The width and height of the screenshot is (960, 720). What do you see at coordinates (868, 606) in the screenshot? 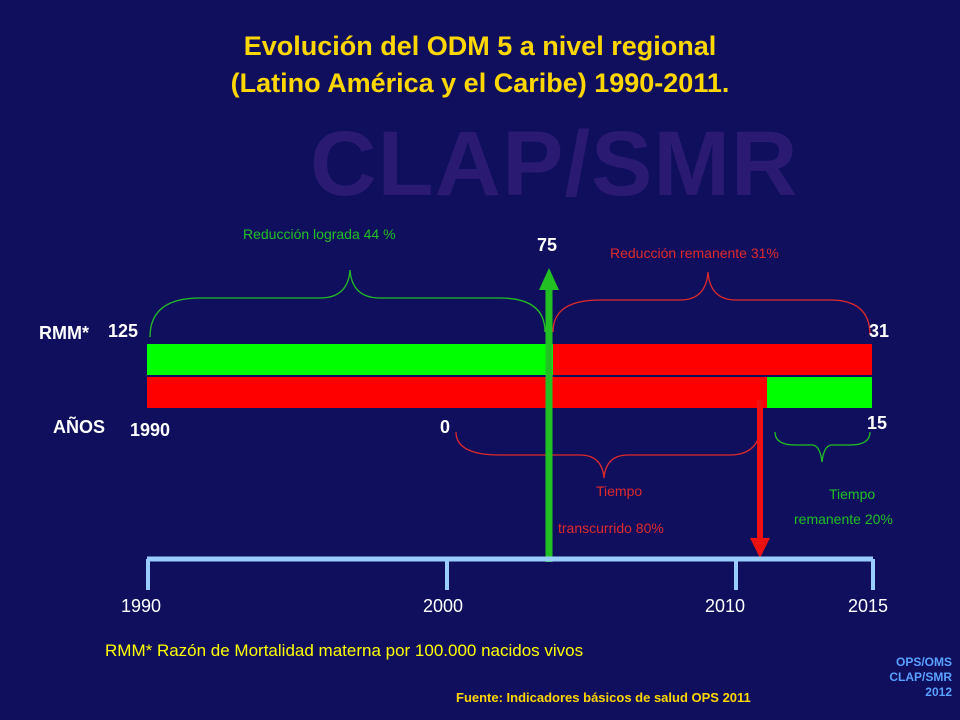
I see `timeline-label-2015: 2015` at bounding box center [868, 606].